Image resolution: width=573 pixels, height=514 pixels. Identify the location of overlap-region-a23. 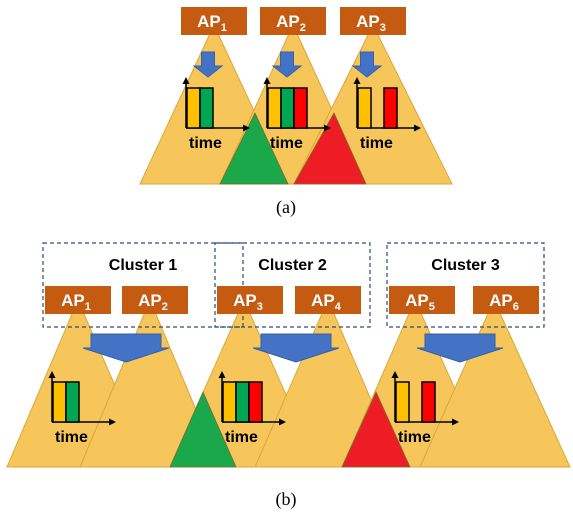
(330, 148).